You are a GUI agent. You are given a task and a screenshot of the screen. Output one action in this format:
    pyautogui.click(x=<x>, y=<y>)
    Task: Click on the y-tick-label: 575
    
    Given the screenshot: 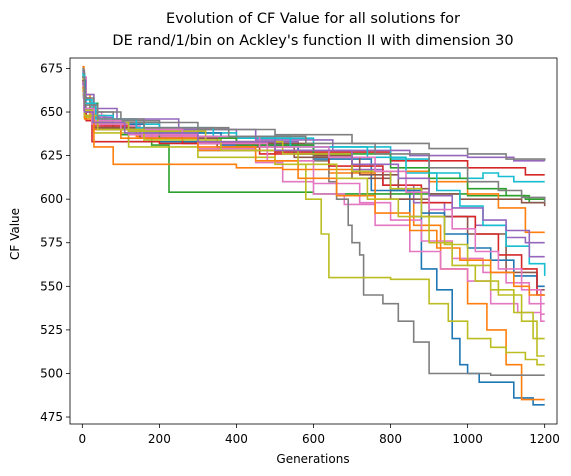 What is the action you would take?
    pyautogui.click(x=51, y=243)
    